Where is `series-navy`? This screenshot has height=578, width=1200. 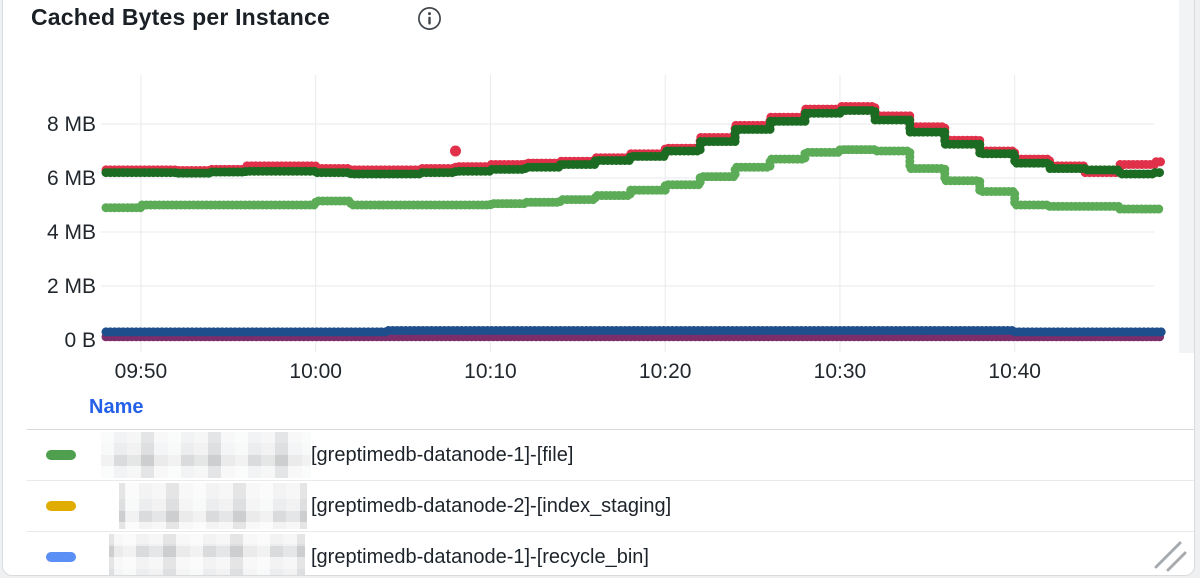
series-navy is located at coordinates (634, 331).